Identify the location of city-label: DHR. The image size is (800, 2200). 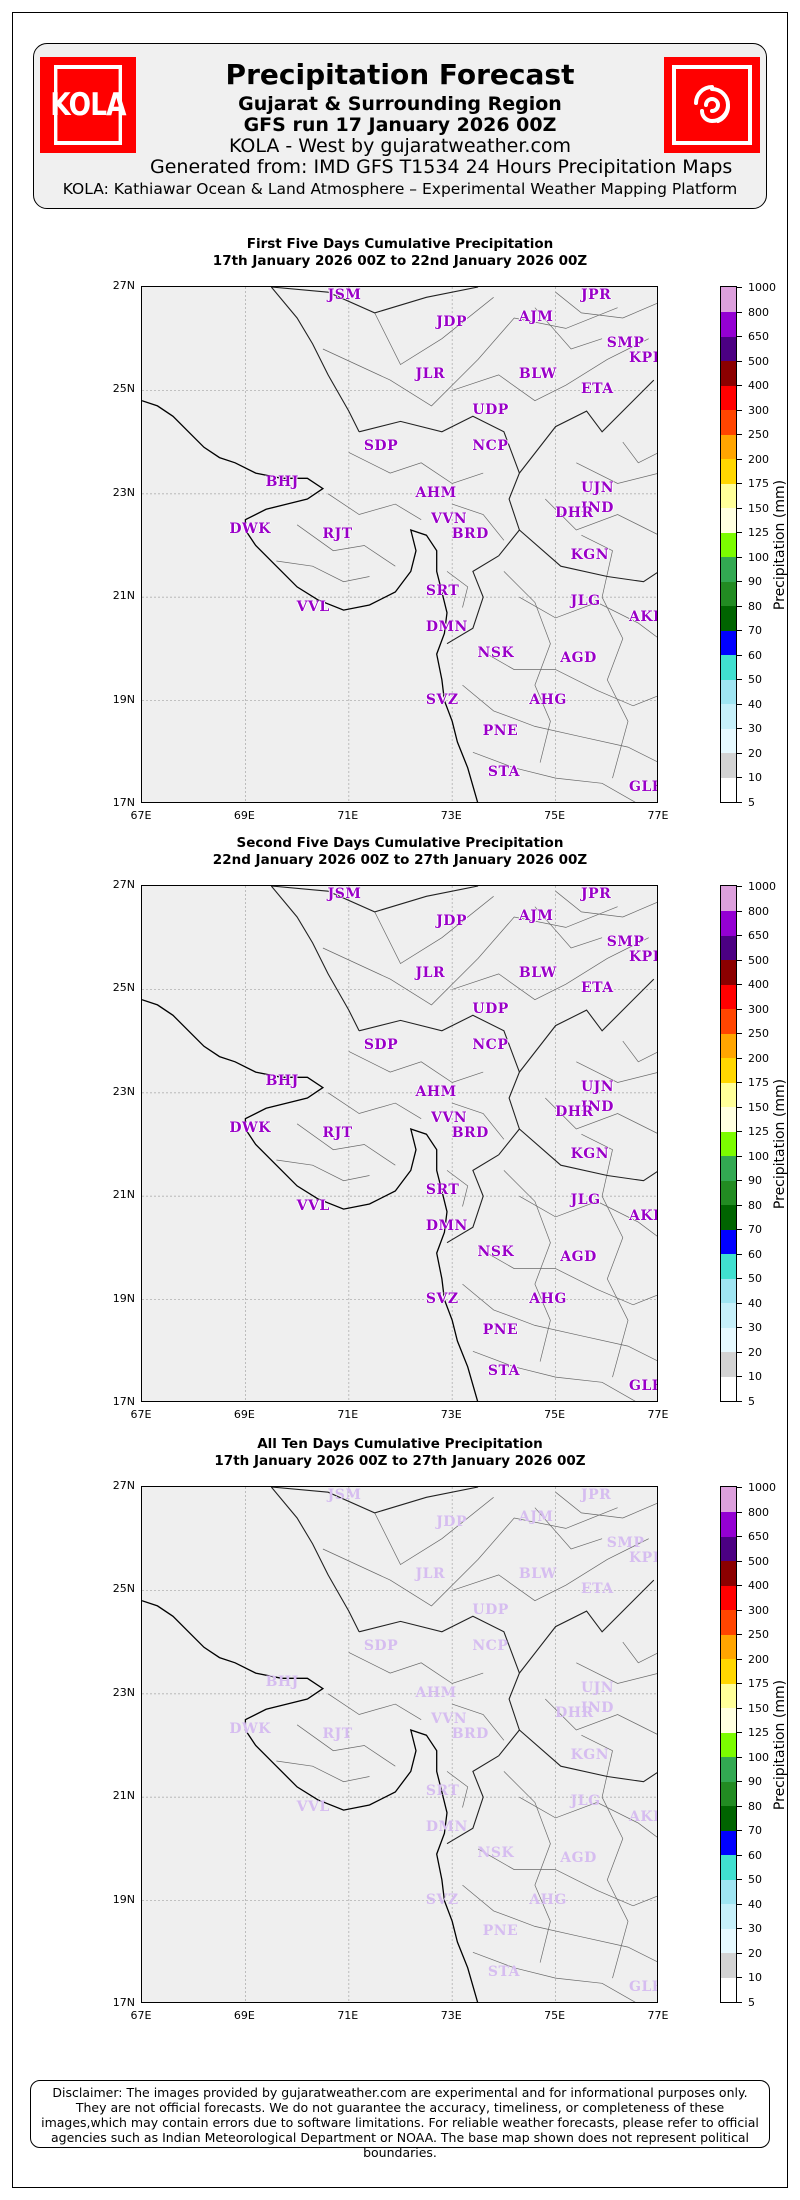
(574, 1112).